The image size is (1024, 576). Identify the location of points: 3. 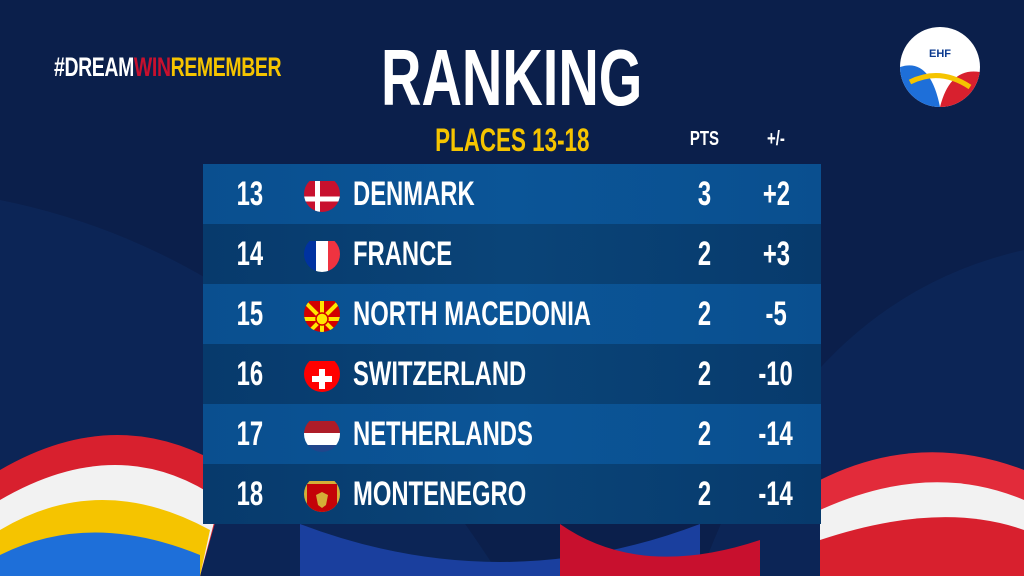
(704, 194).